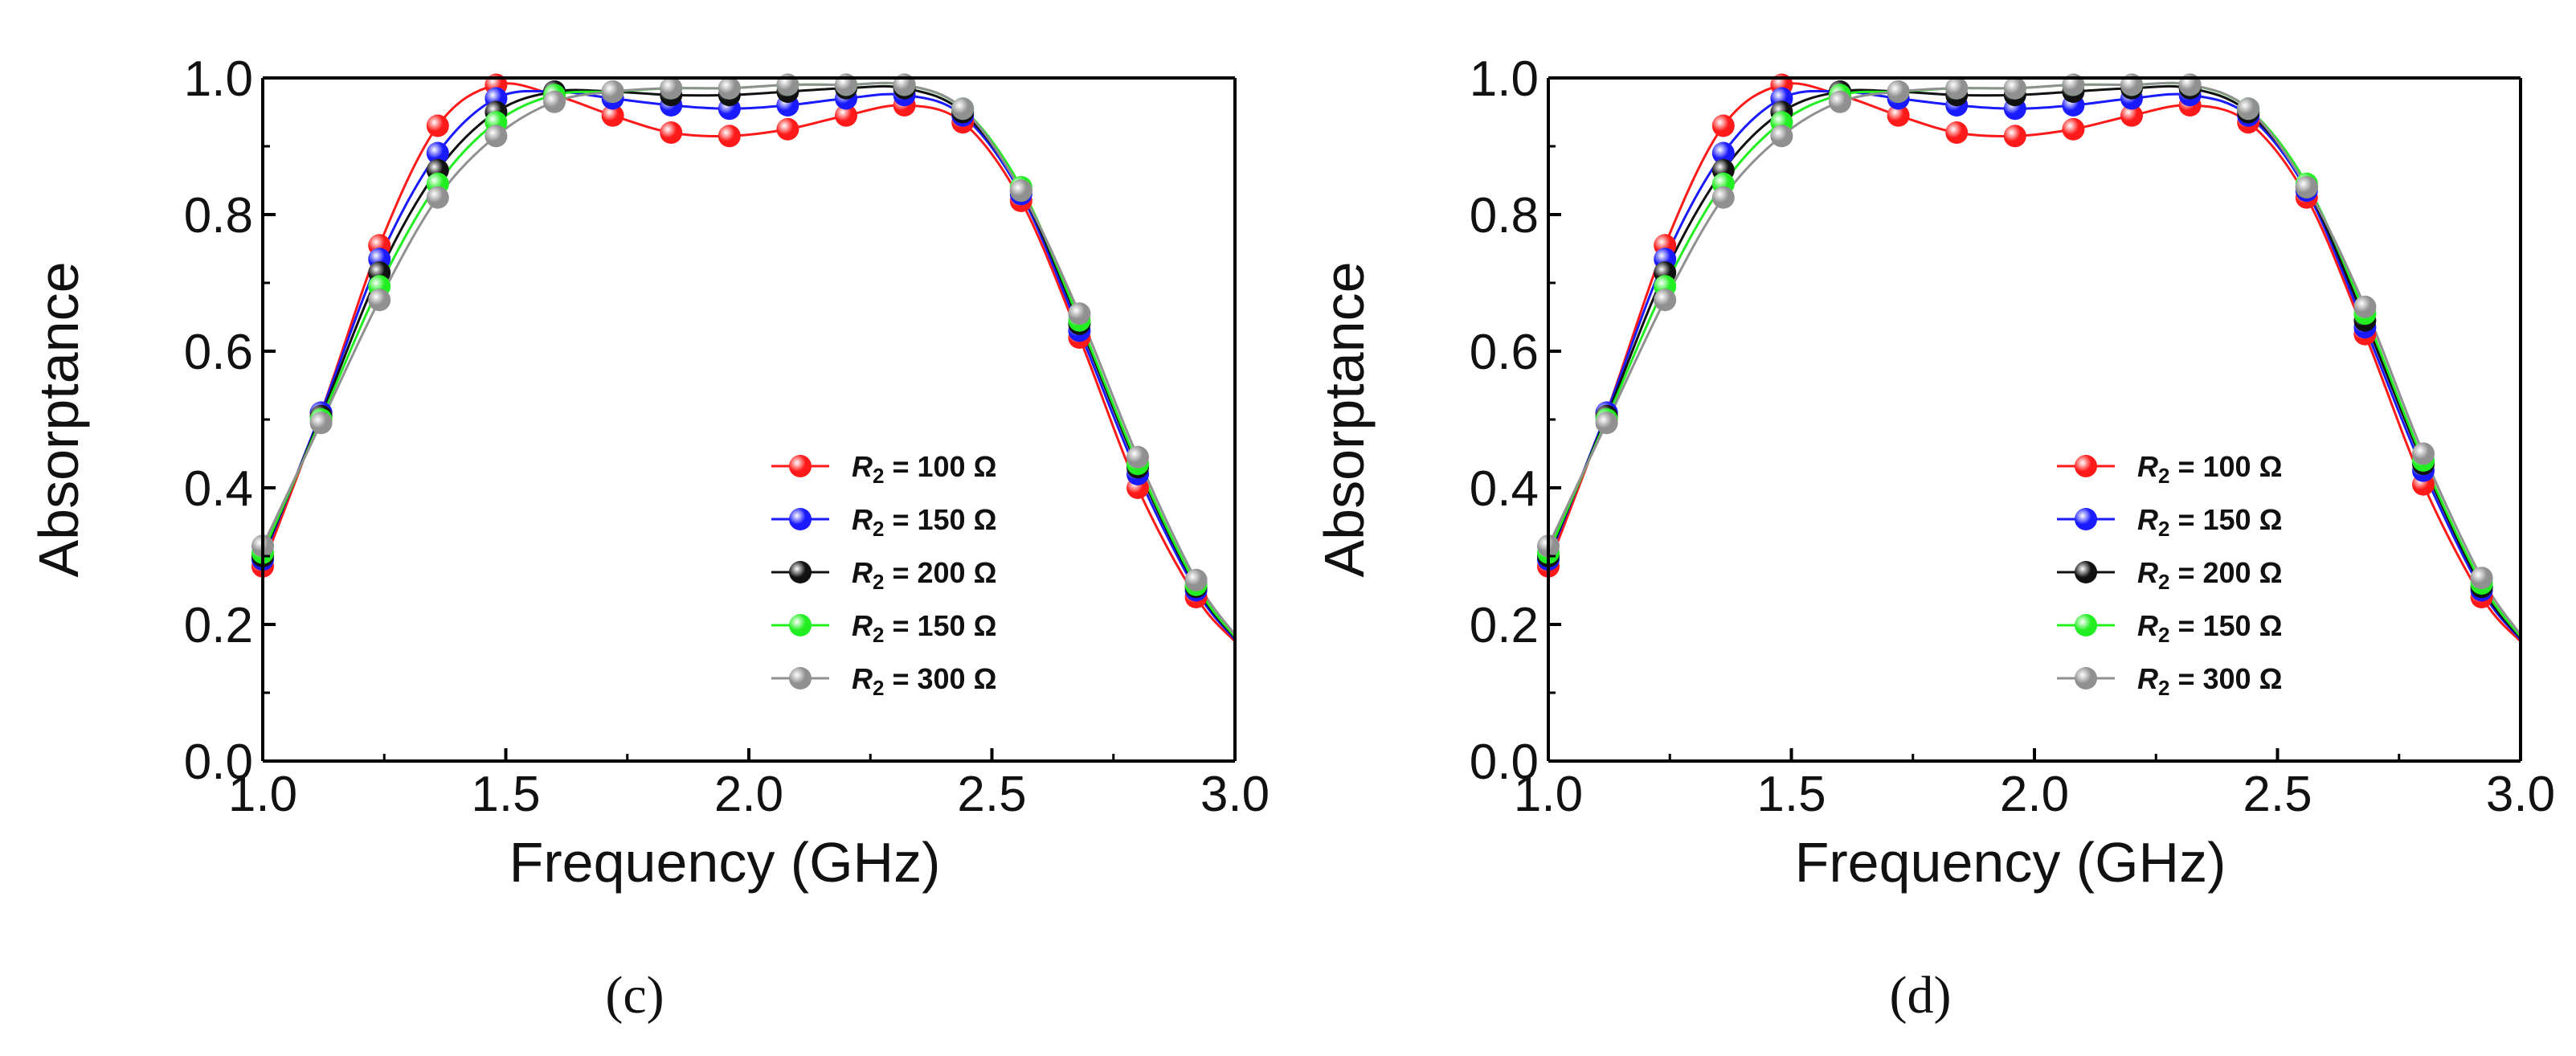 The height and width of the screenshot is (1056, 2576). What do you see at coordinates (634, 995) in the screenshot?
I see `panel-label: (c)` at bounding box center [634, 995].